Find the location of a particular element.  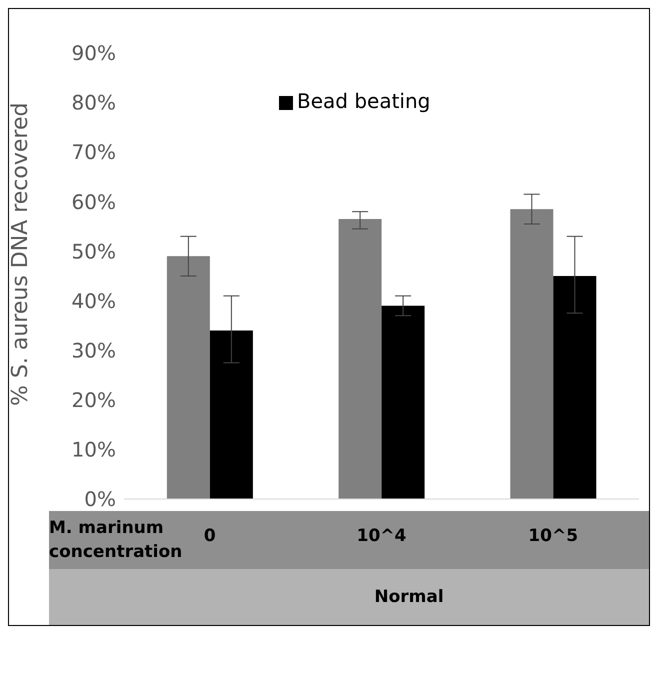

x-axis-title: M. marinum concentration is located at coordinates (116, 540).